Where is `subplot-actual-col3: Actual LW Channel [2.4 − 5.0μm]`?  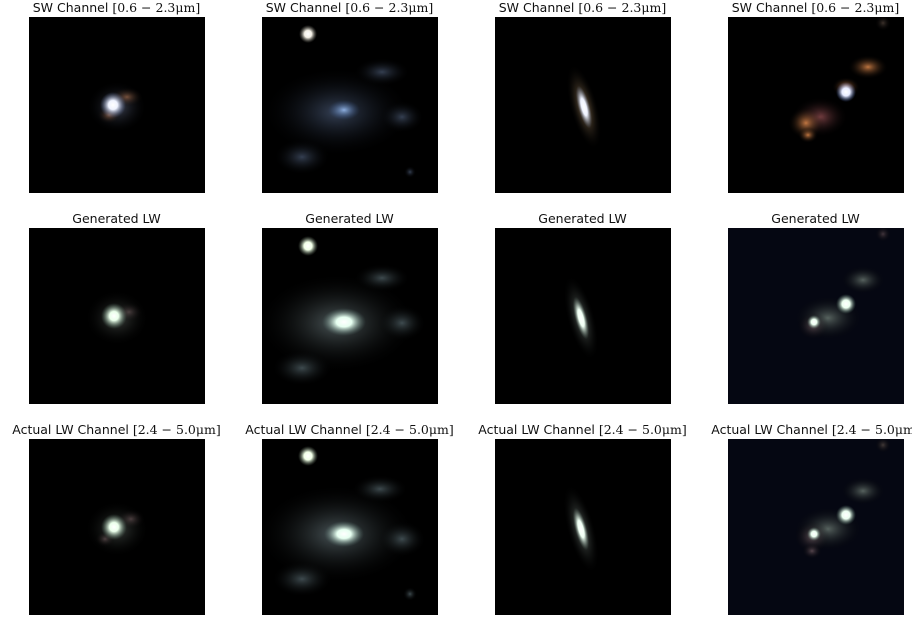
subplot-actual-col3: Actual LW Channel [2.4 − 5.0μm] is located at coordinates (582, 527).